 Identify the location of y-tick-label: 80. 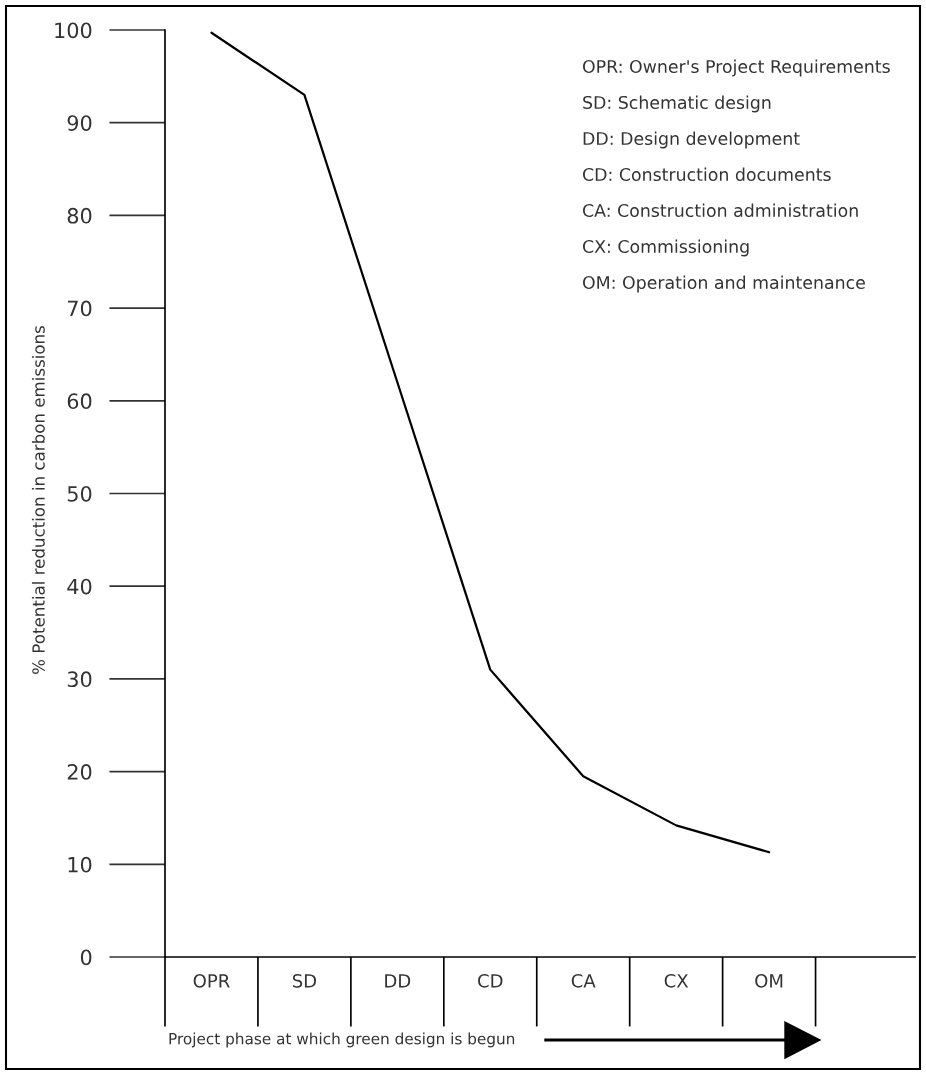
(79, 215).